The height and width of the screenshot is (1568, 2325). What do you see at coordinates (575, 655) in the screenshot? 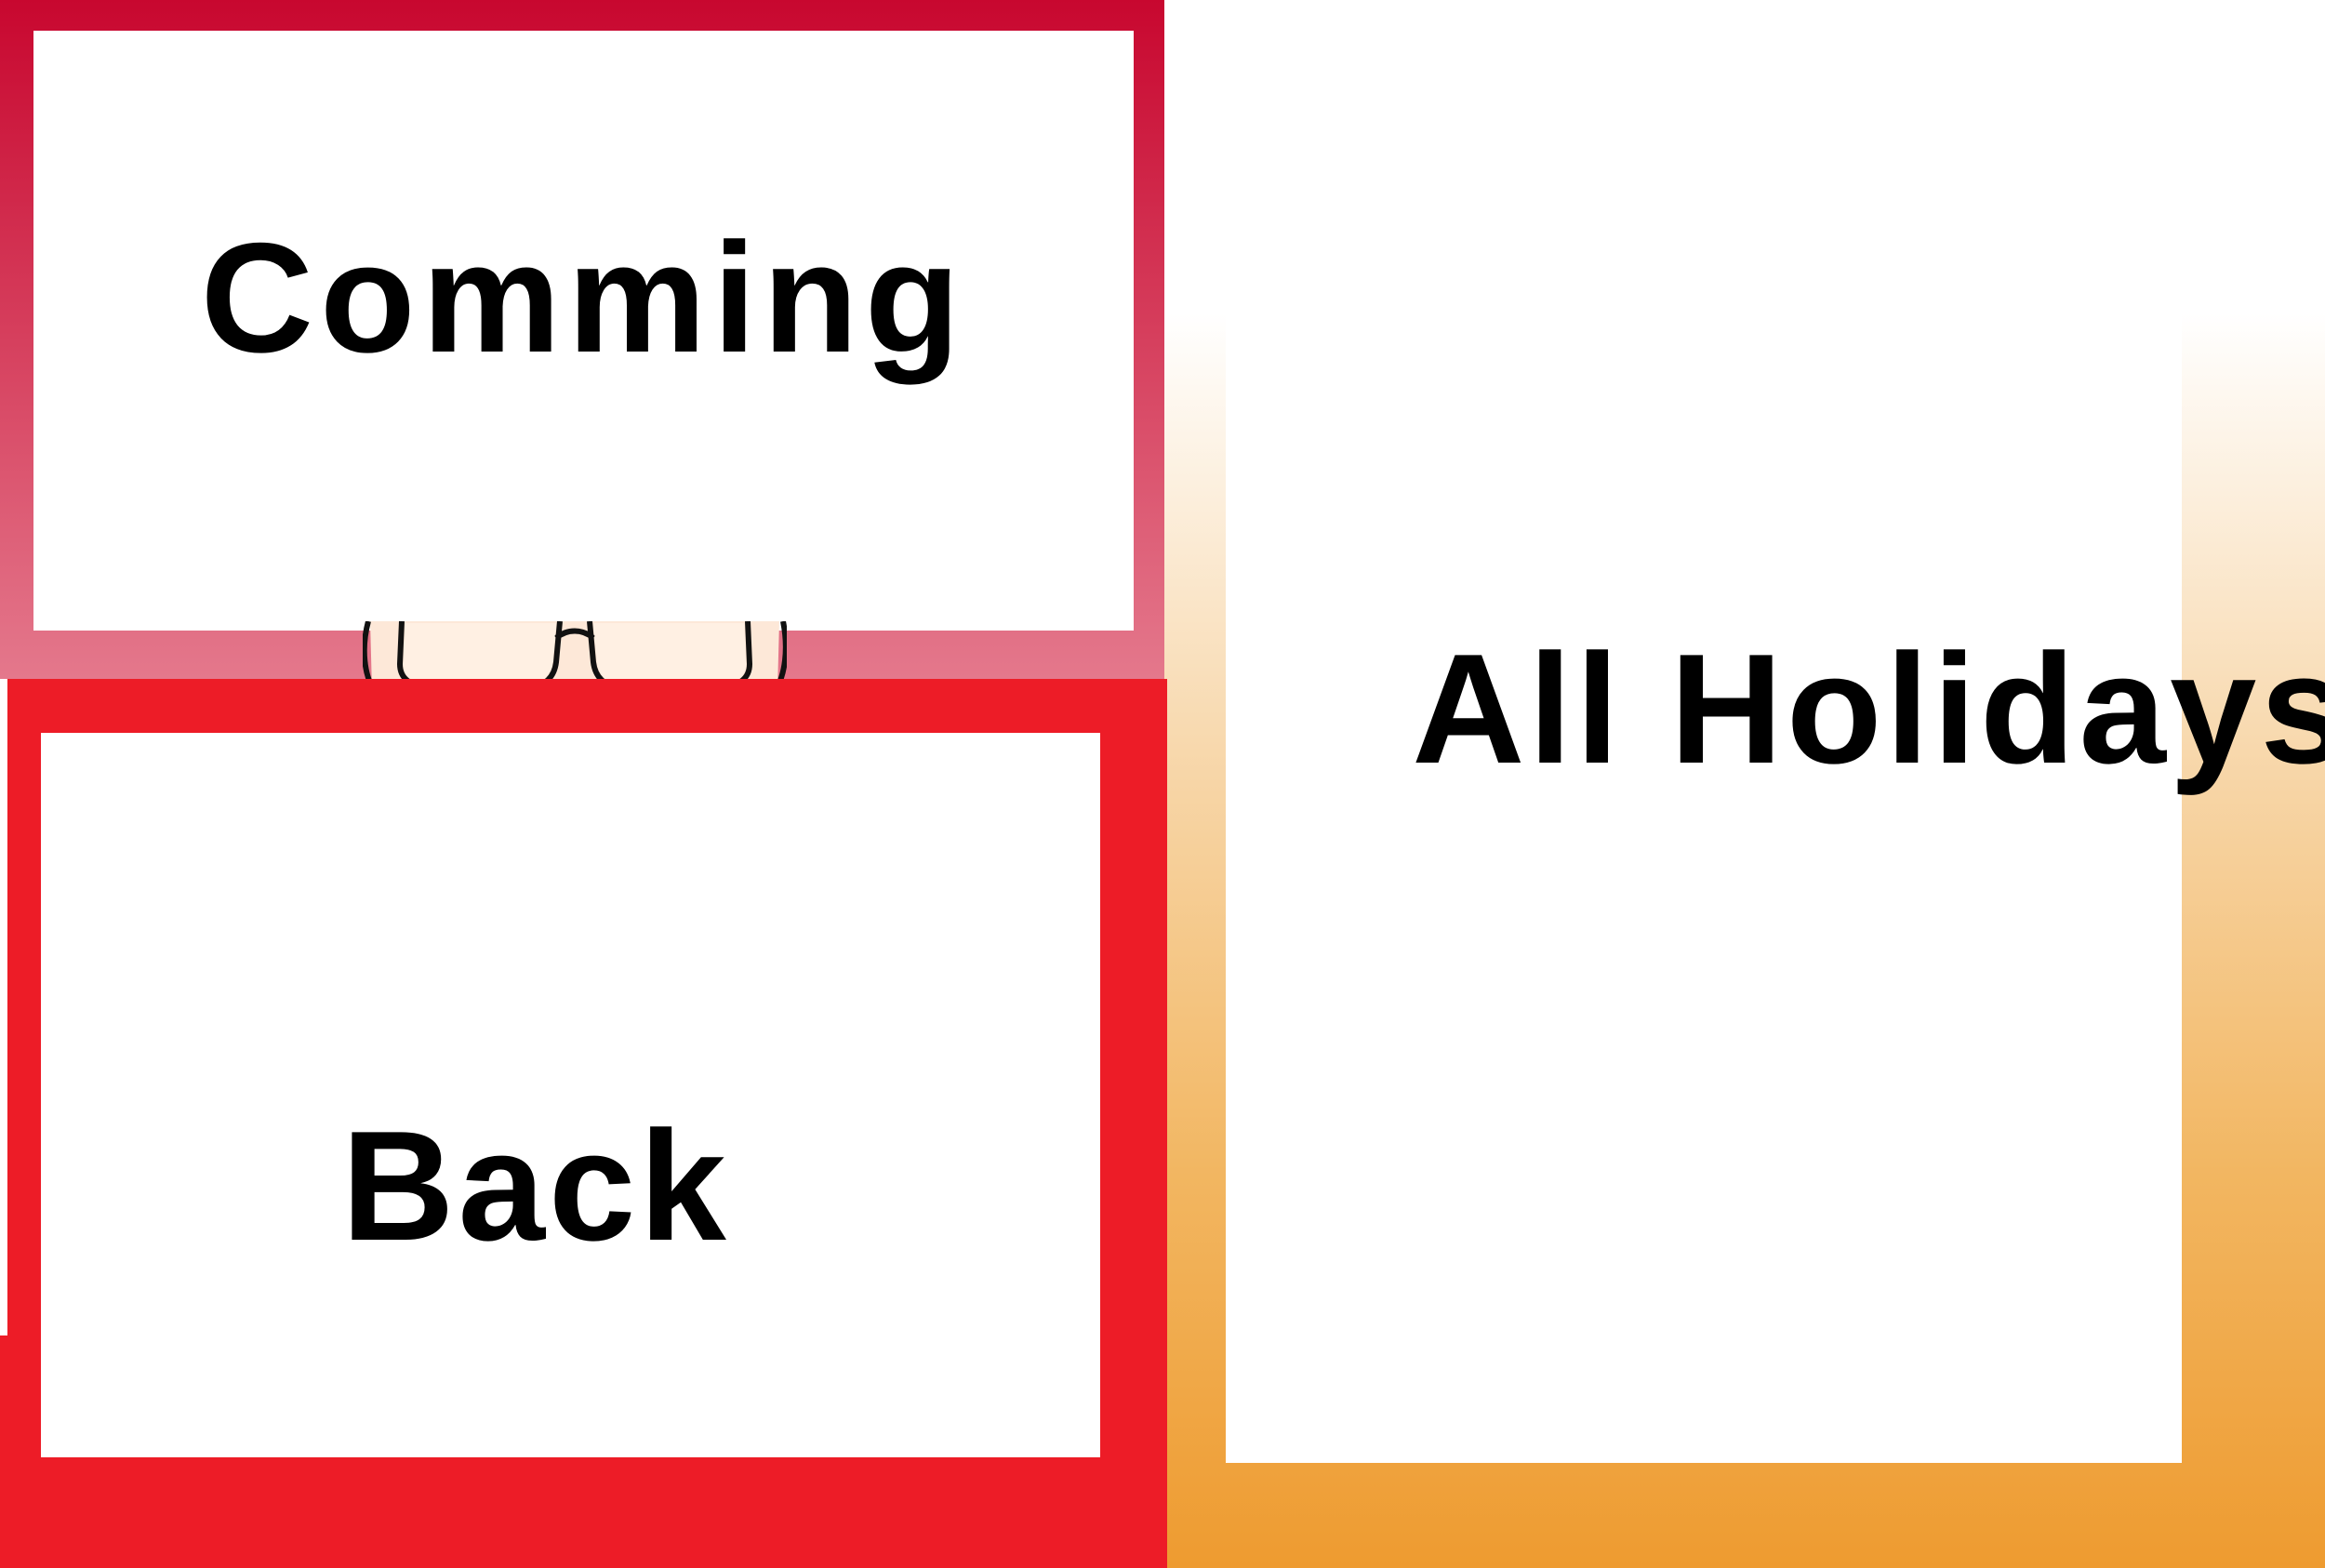
I see `cartoon-face-with-glasses-icon` at bounding box center [575, 655].